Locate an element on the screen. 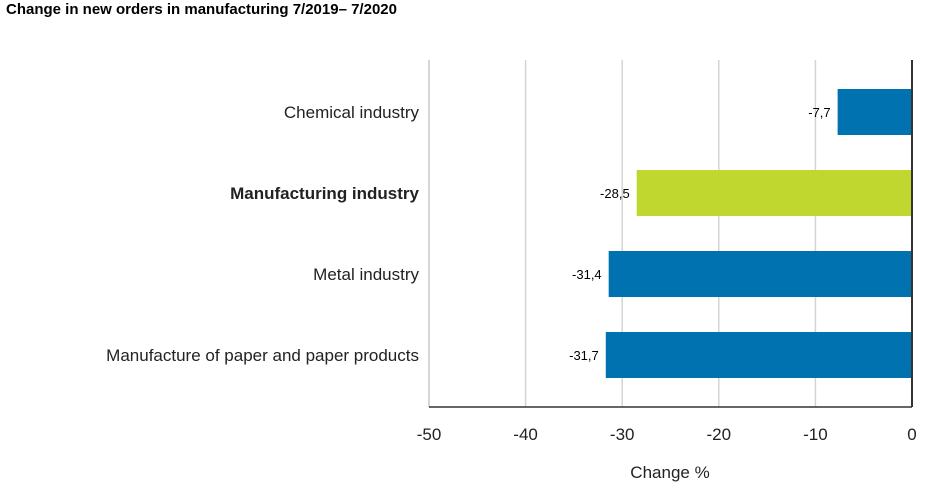 The image size is (926, 492). data-label: -31,7 is located at coordinates (584, 355).